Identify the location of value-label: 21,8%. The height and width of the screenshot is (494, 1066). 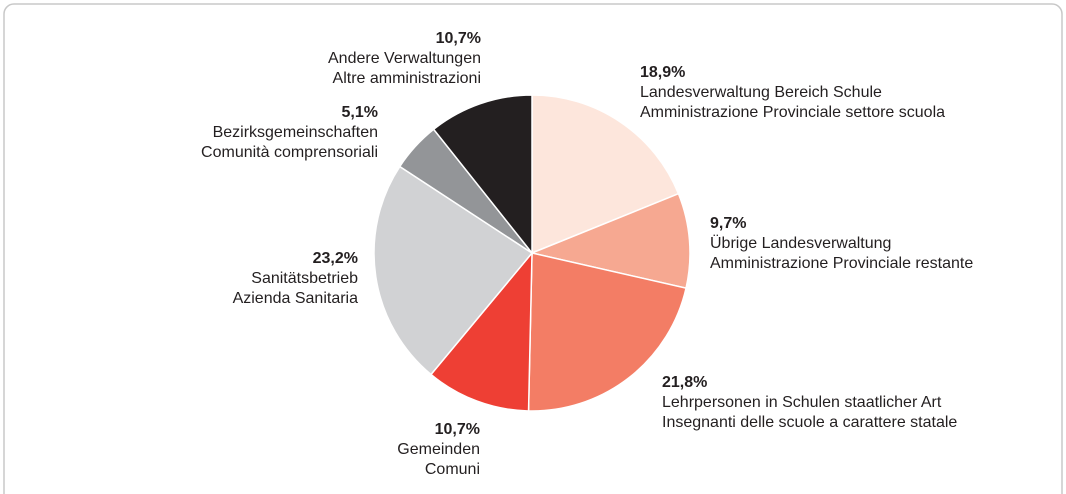
(684, 382).